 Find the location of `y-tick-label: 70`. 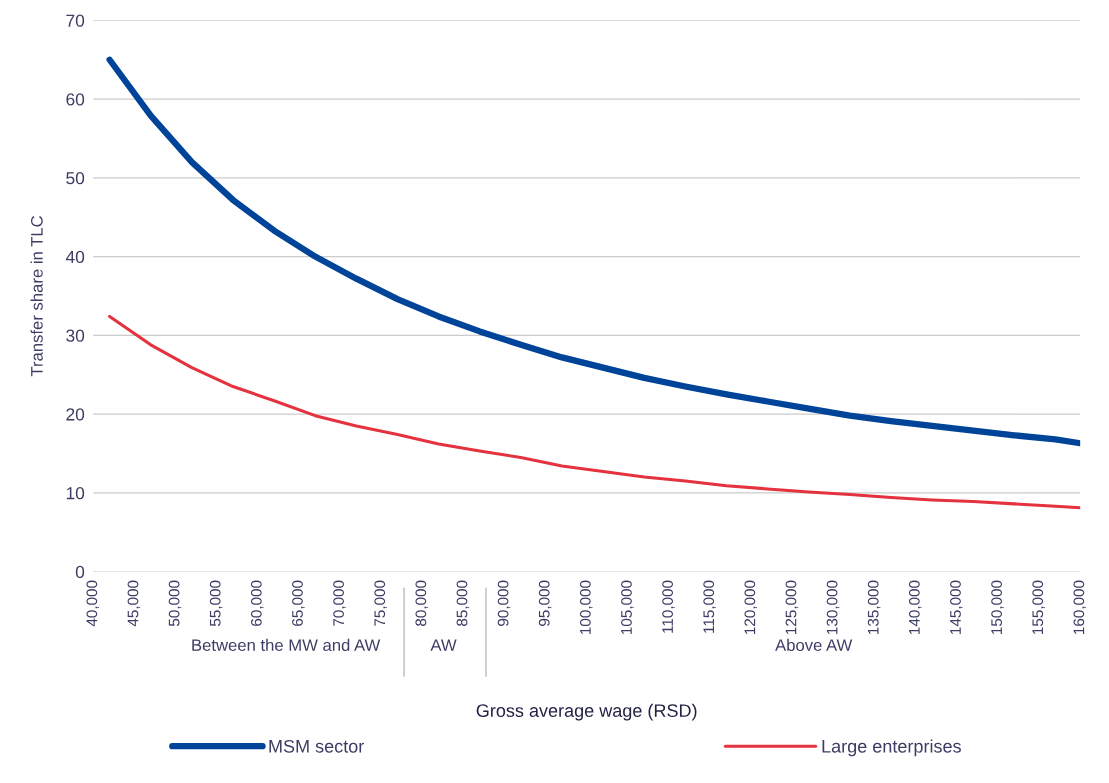

y-tick-label: 70 is located at coordinates (75, 20).